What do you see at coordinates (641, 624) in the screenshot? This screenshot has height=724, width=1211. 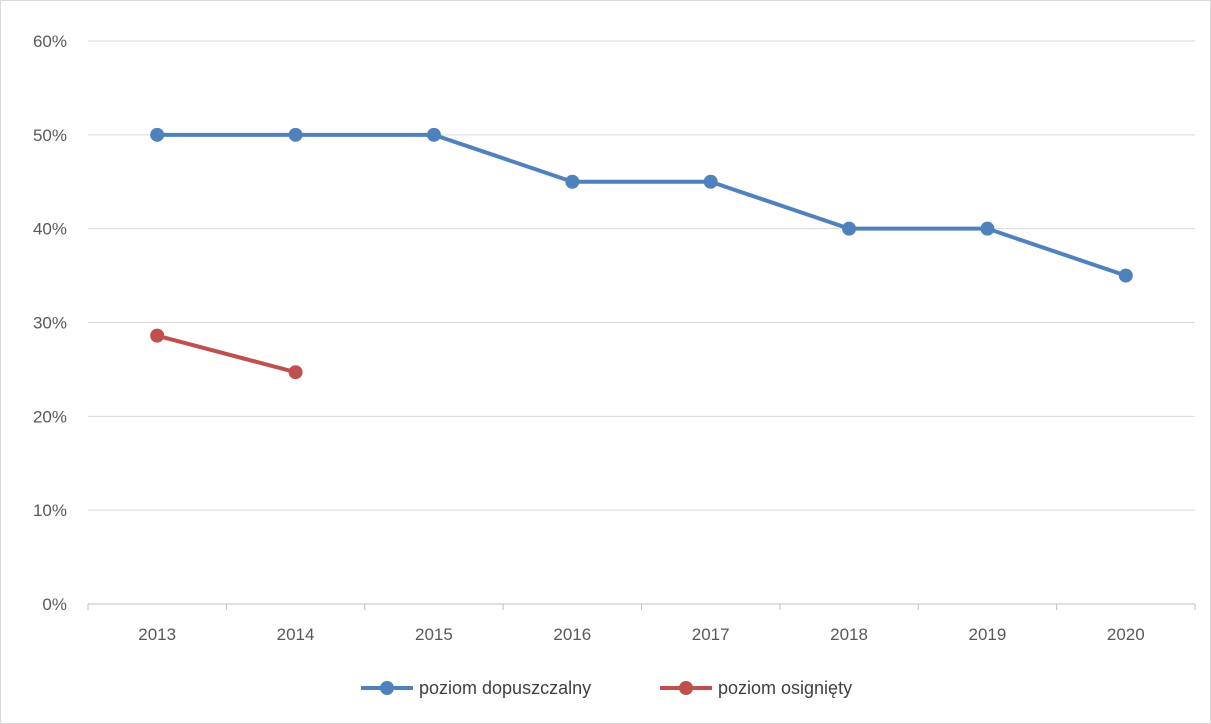 I see `x-axis: 2013 2014 2015 2016 2017 2018 2019 2020` at bounding box center [641, 624].